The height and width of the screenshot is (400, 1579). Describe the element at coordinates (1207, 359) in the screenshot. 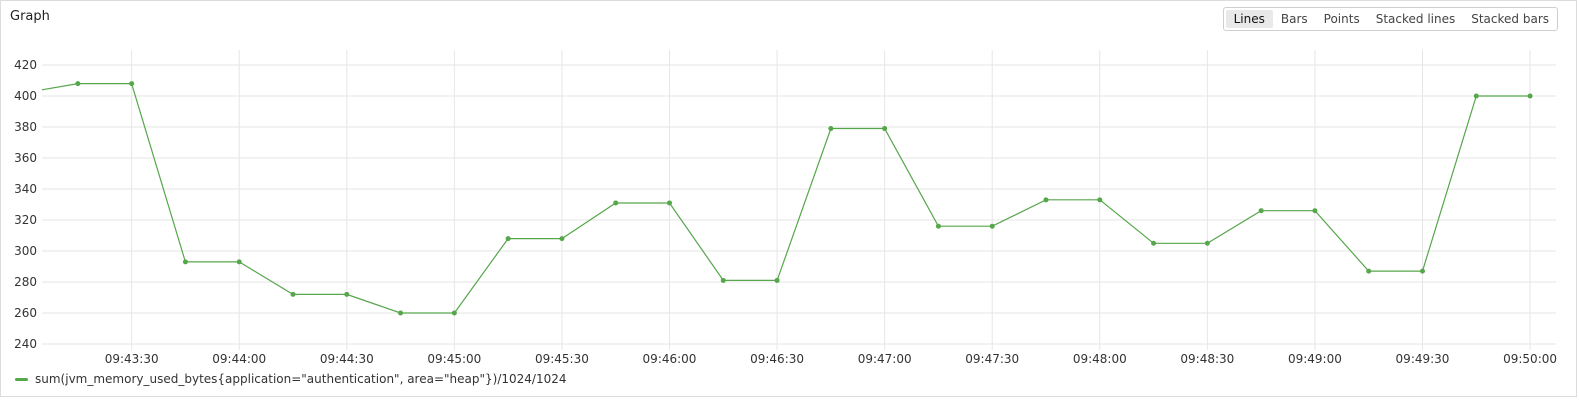

I see `x-tick-label: 09:48:30` at that location.